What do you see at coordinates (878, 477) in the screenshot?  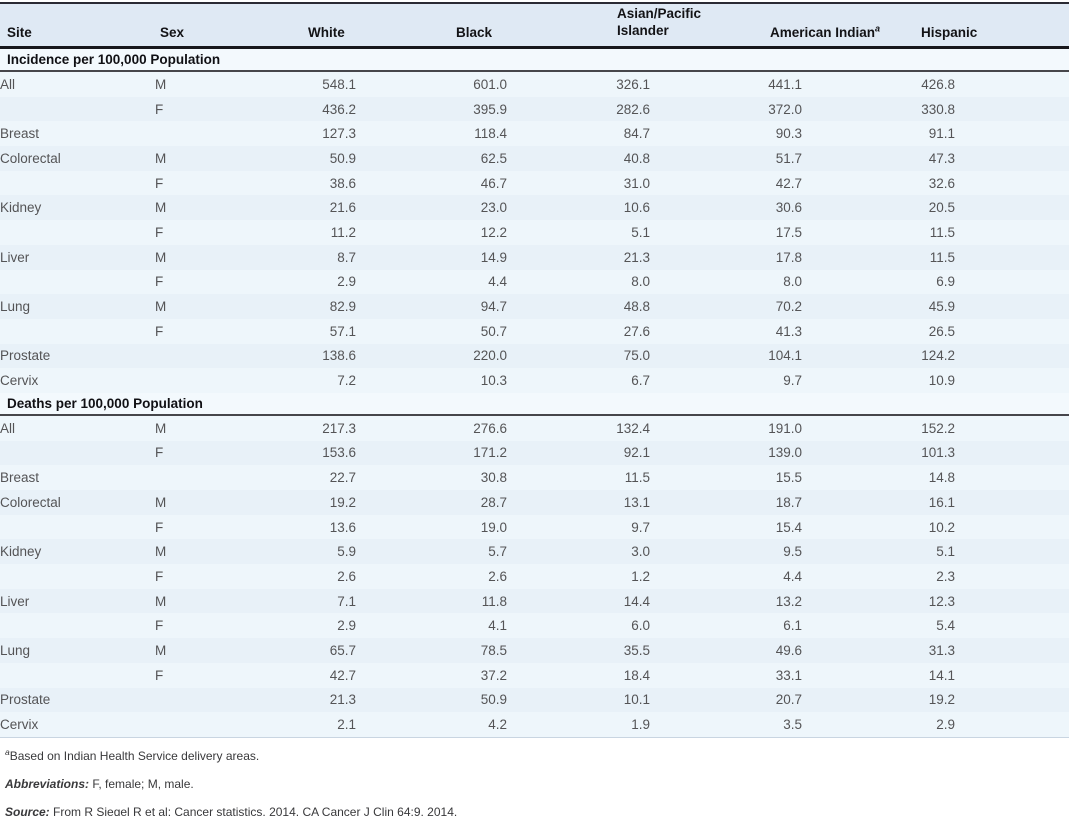 I see `value-cell-hispanic: 14.8` at bounding box center [878, 477].